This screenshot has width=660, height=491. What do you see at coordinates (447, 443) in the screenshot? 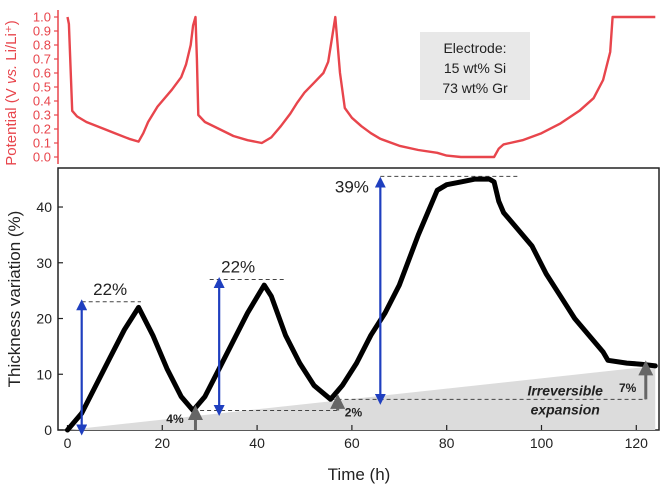
I see `thickness-x-tick-label: 80` at bounding box center [447, 443].